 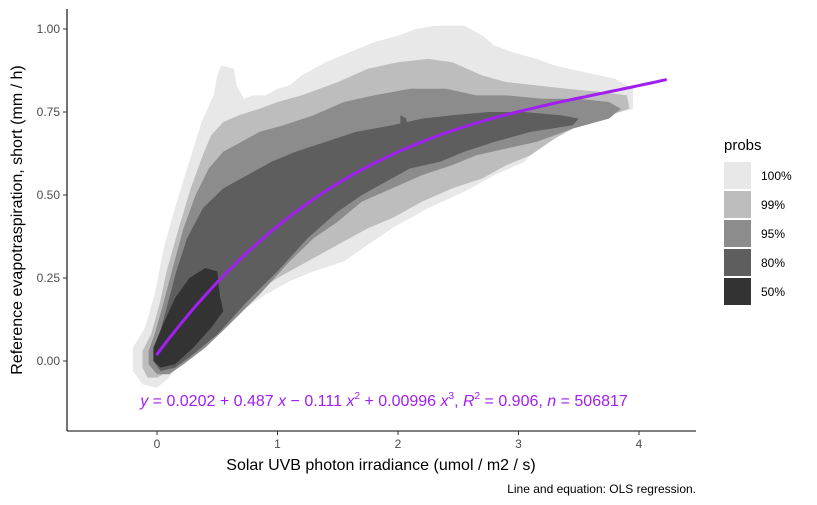 What do you see at coordinates (776, 176) in the screenshot?
I see `legend-label: 100%` at bounding box center [776, 176].